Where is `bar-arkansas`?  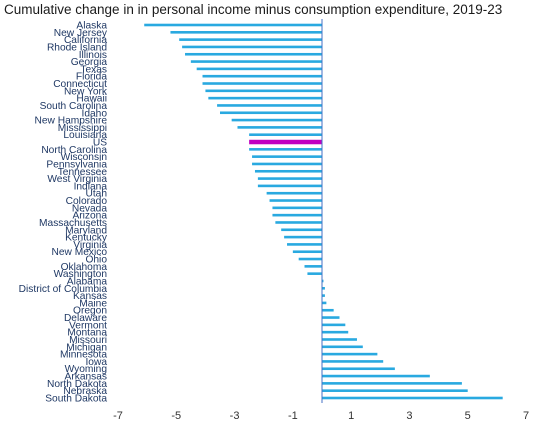 bar-arkansas is located at coordinates (376, 376).